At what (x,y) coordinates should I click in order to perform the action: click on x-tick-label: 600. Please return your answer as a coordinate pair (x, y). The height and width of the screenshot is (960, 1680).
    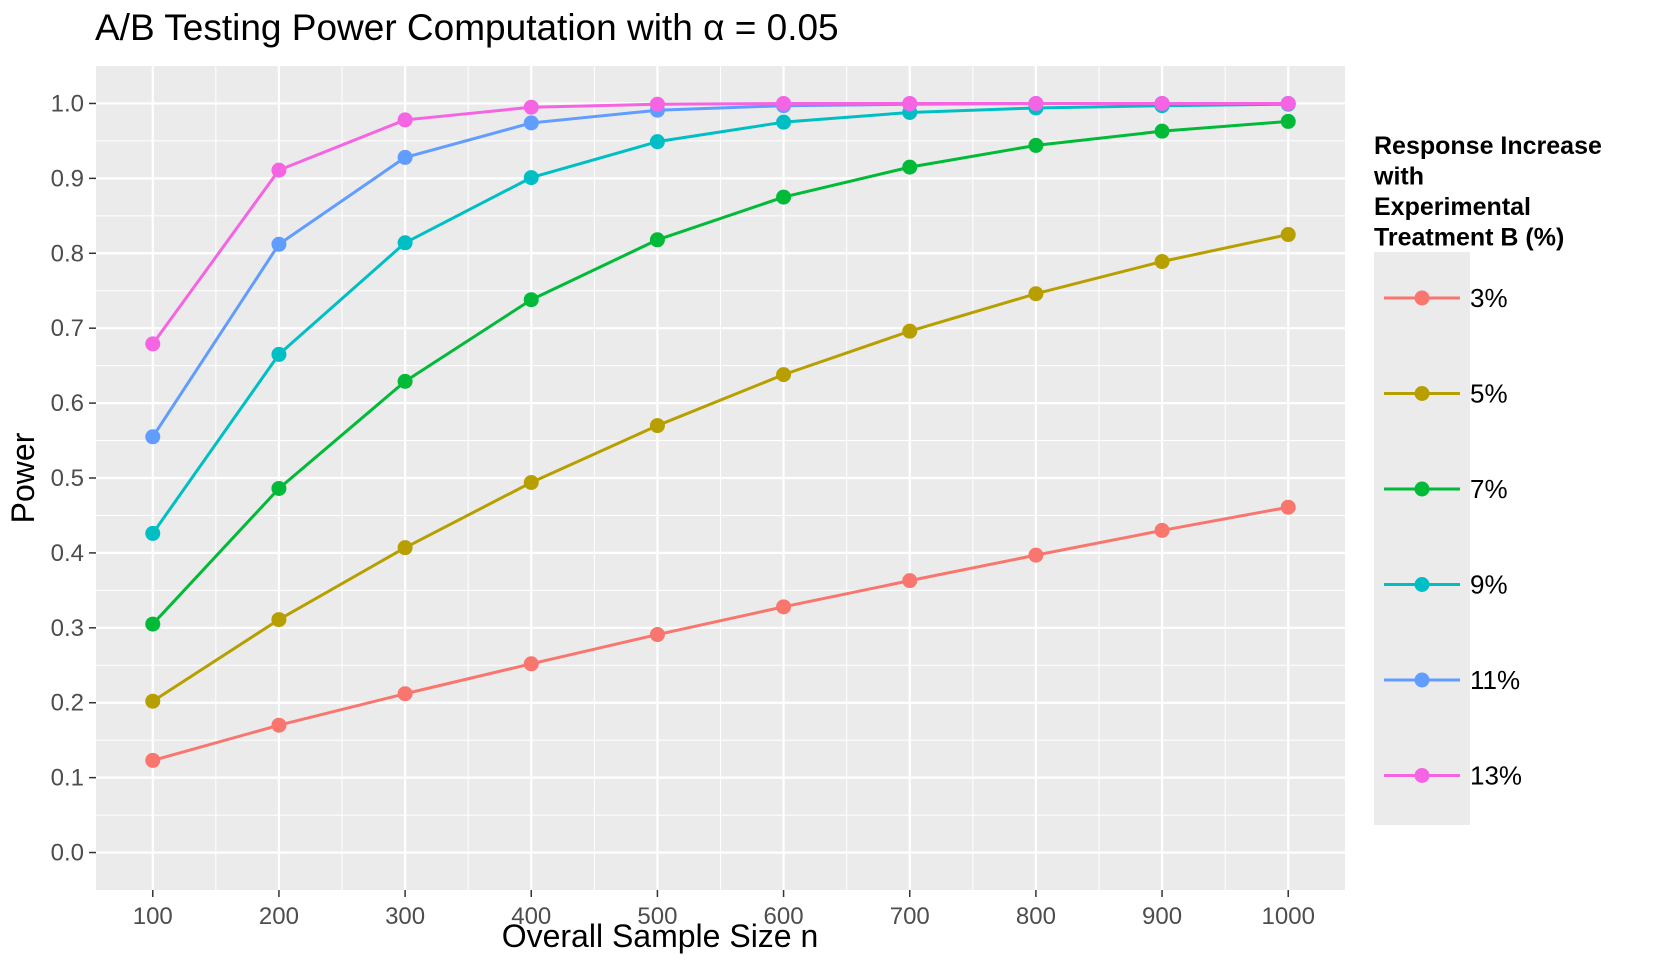
    Looking at the image, I should click on (784, 916).